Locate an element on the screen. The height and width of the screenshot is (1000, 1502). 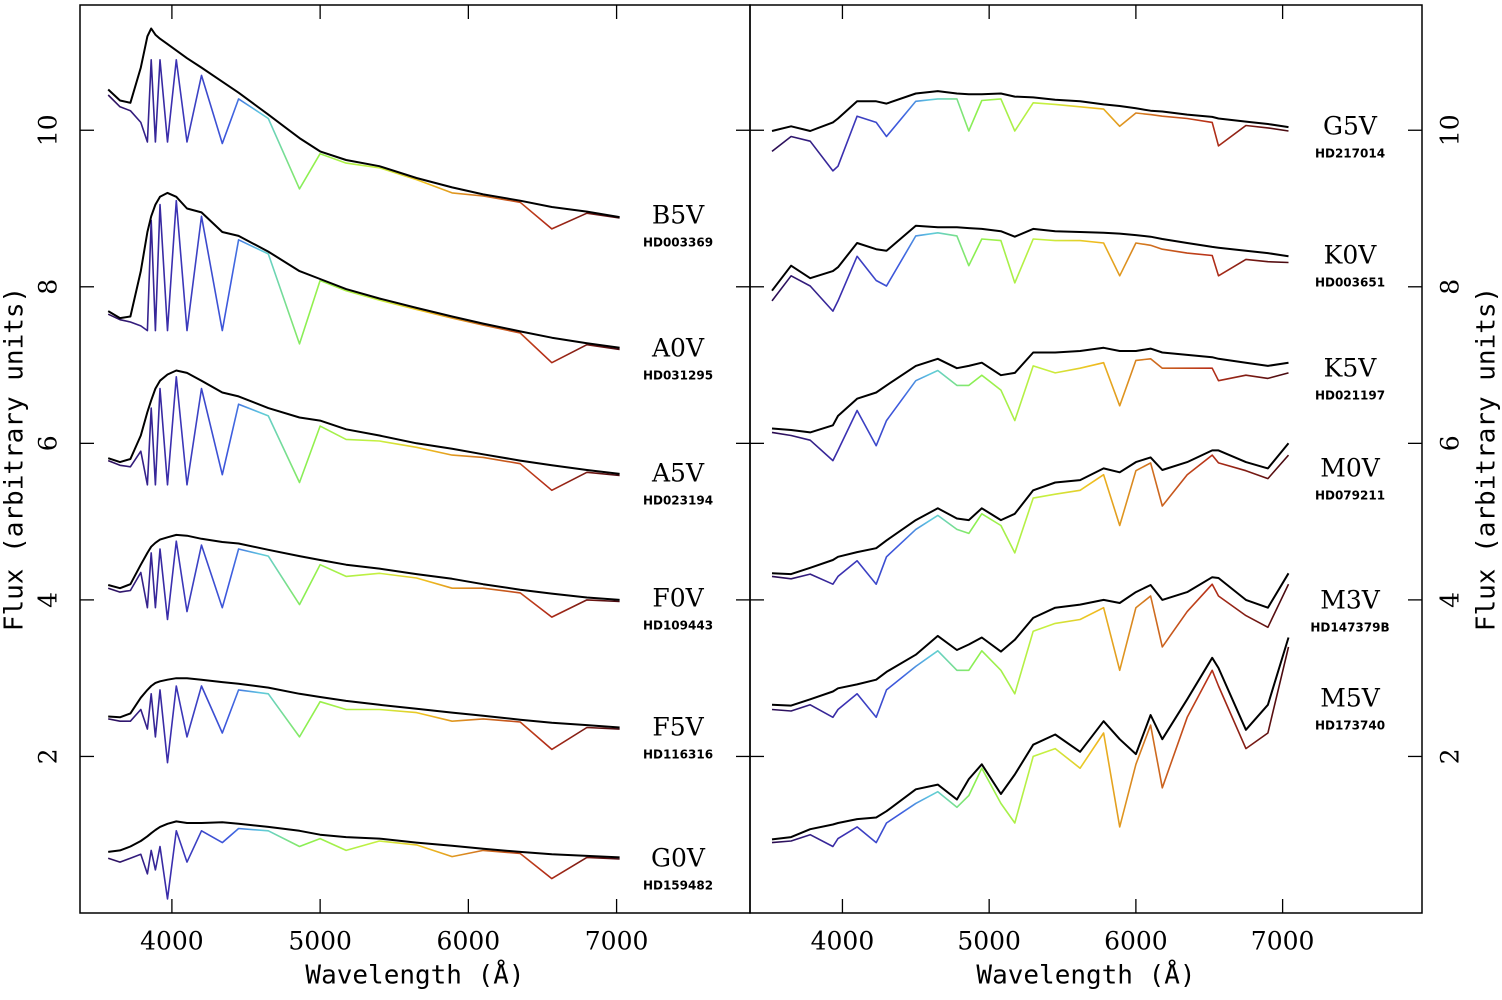
star-name: A0V is located at coordinates (678, 348).